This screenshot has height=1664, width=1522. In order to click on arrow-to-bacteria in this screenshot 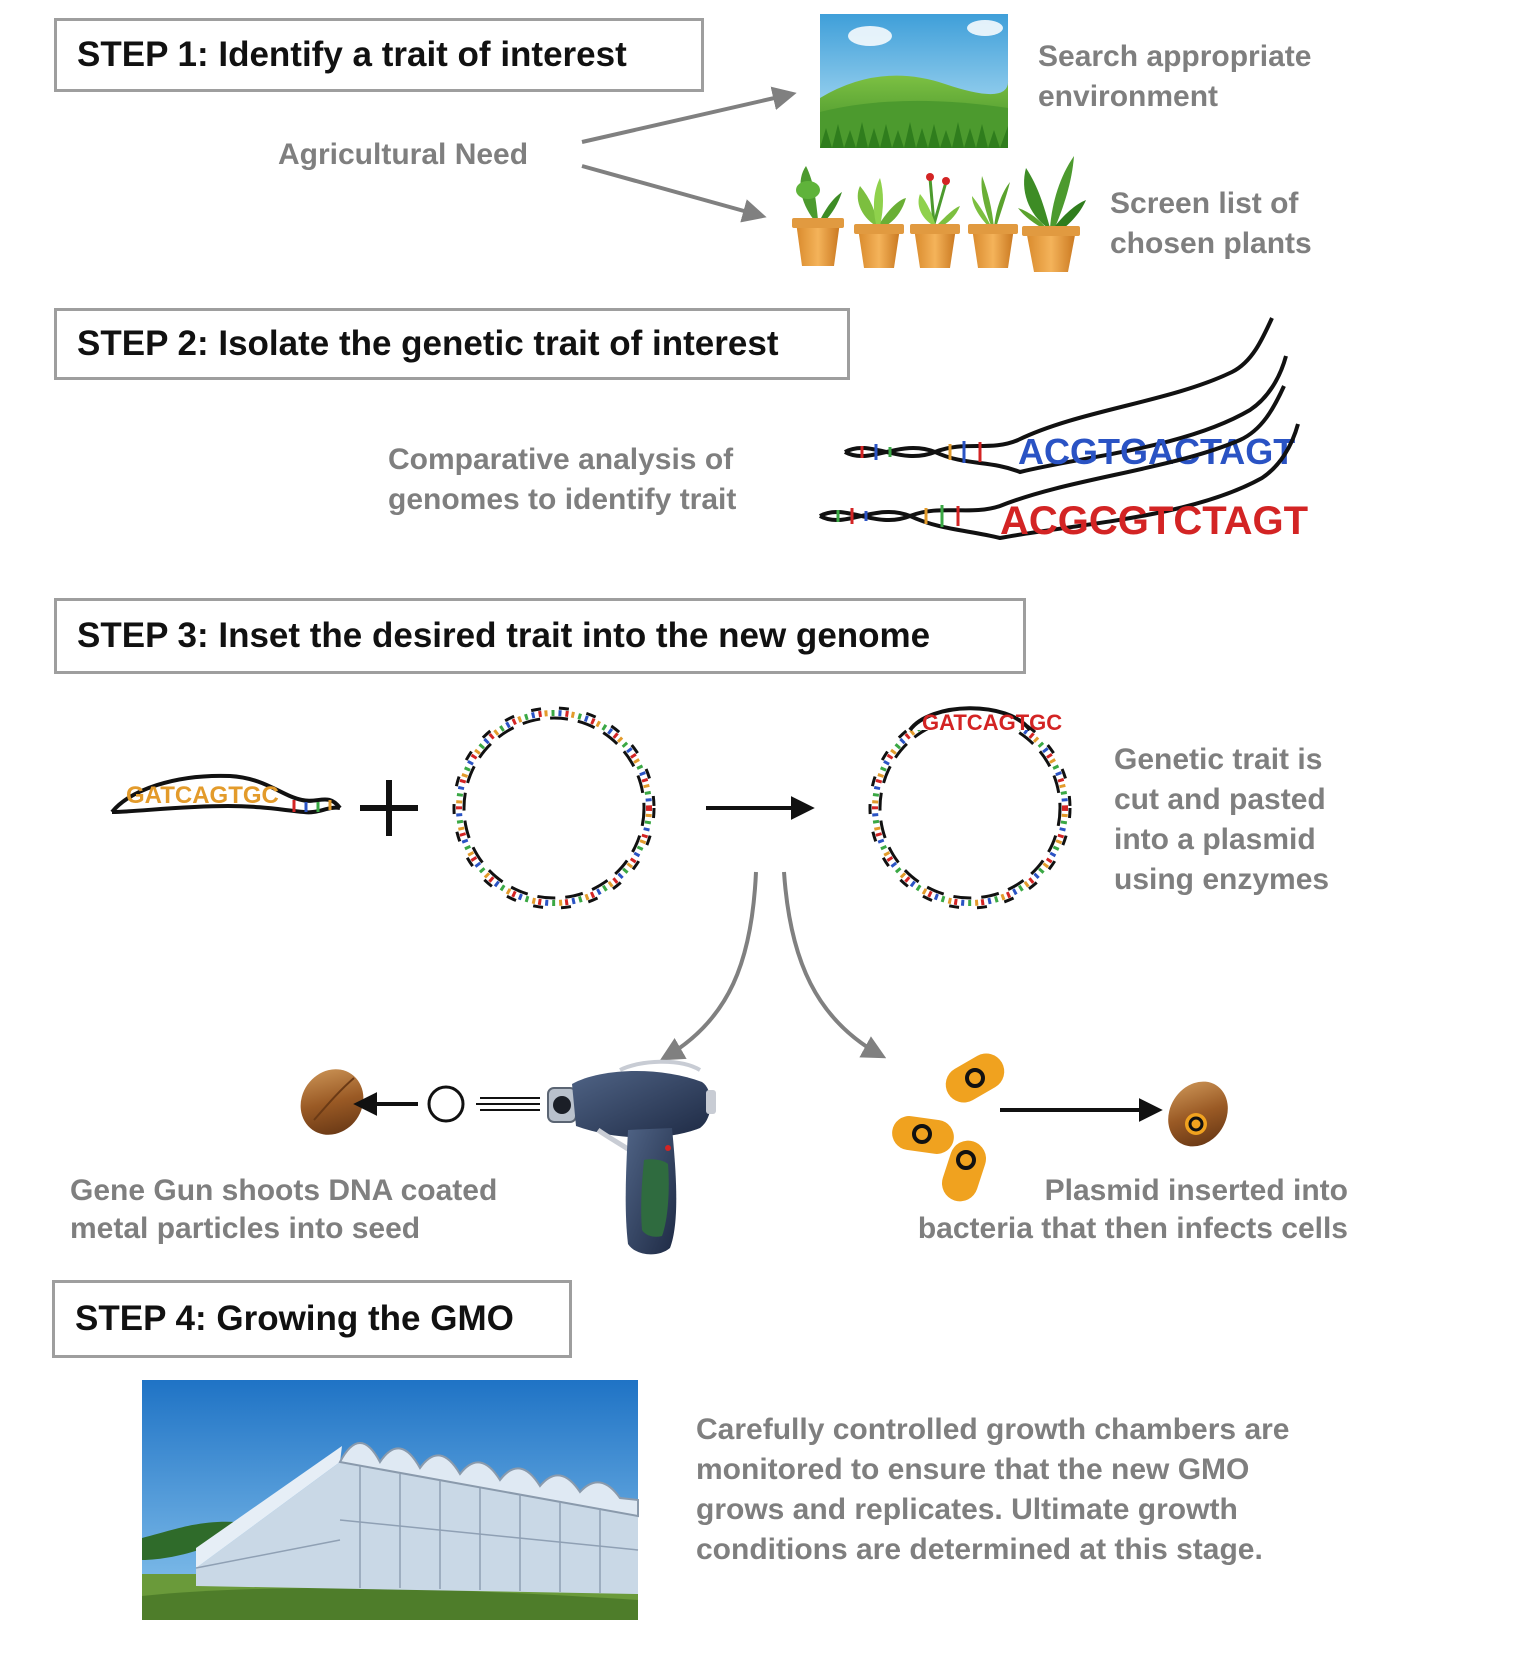, I will do `click(834, 965)`.